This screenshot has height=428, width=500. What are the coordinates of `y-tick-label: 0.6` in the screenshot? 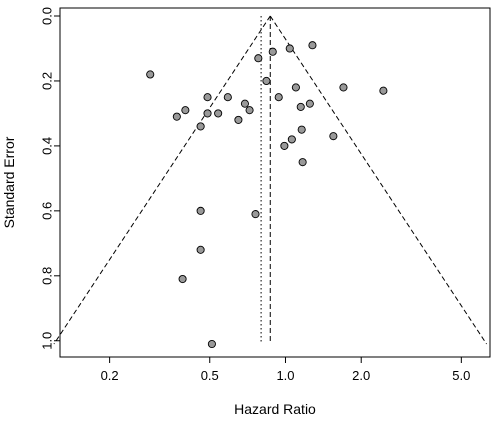 It's located at (47, 211).